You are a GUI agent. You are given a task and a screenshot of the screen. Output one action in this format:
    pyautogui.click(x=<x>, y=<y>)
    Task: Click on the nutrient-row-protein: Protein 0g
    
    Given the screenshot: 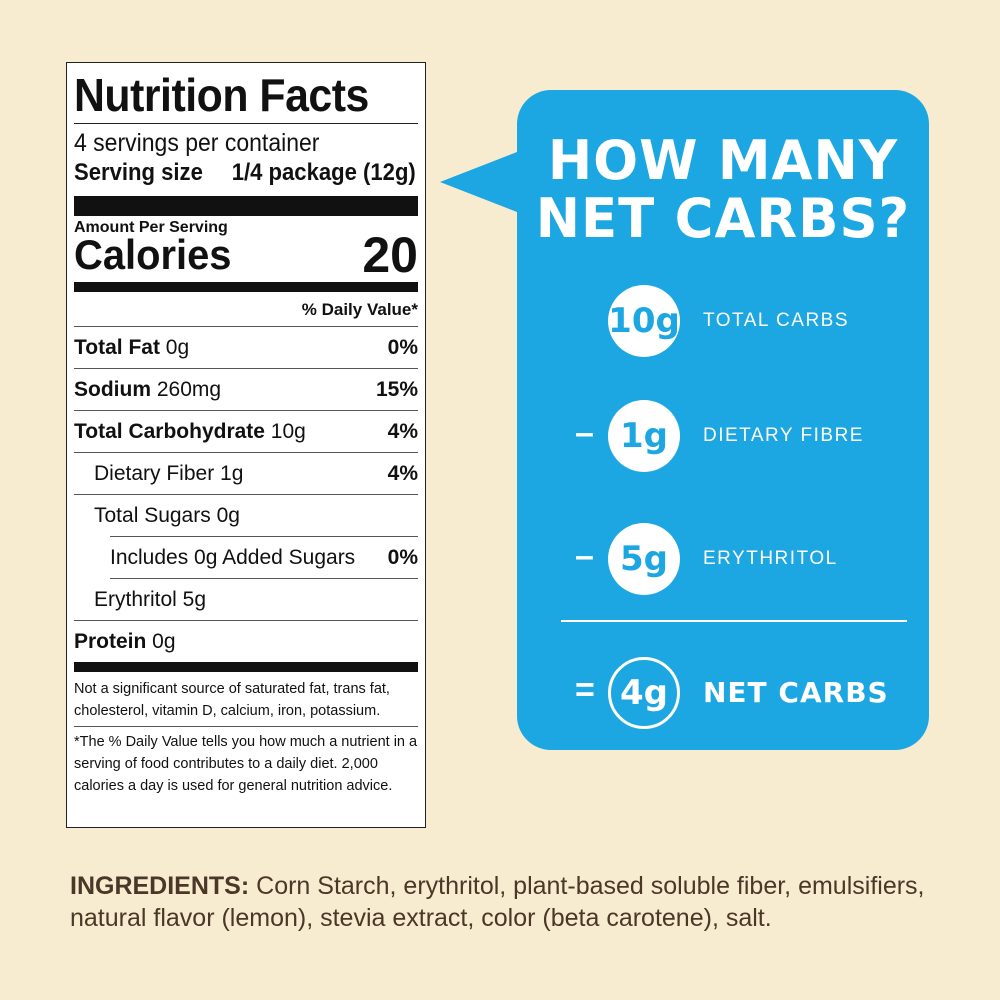 What is the action you would take?
    pyautogui.click(x=246, y=641)
    